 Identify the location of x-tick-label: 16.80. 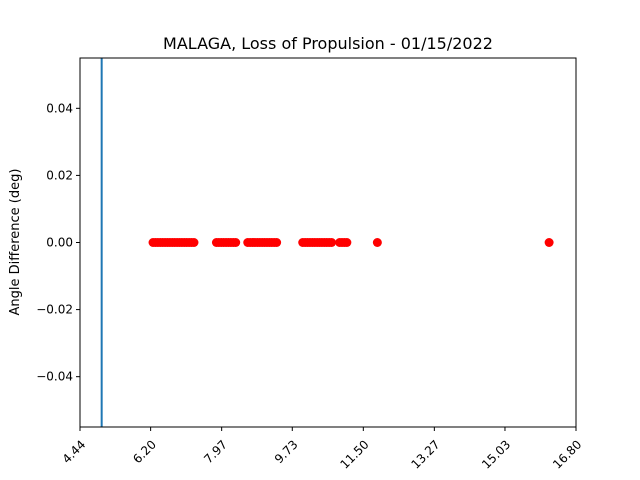
(567, 454).